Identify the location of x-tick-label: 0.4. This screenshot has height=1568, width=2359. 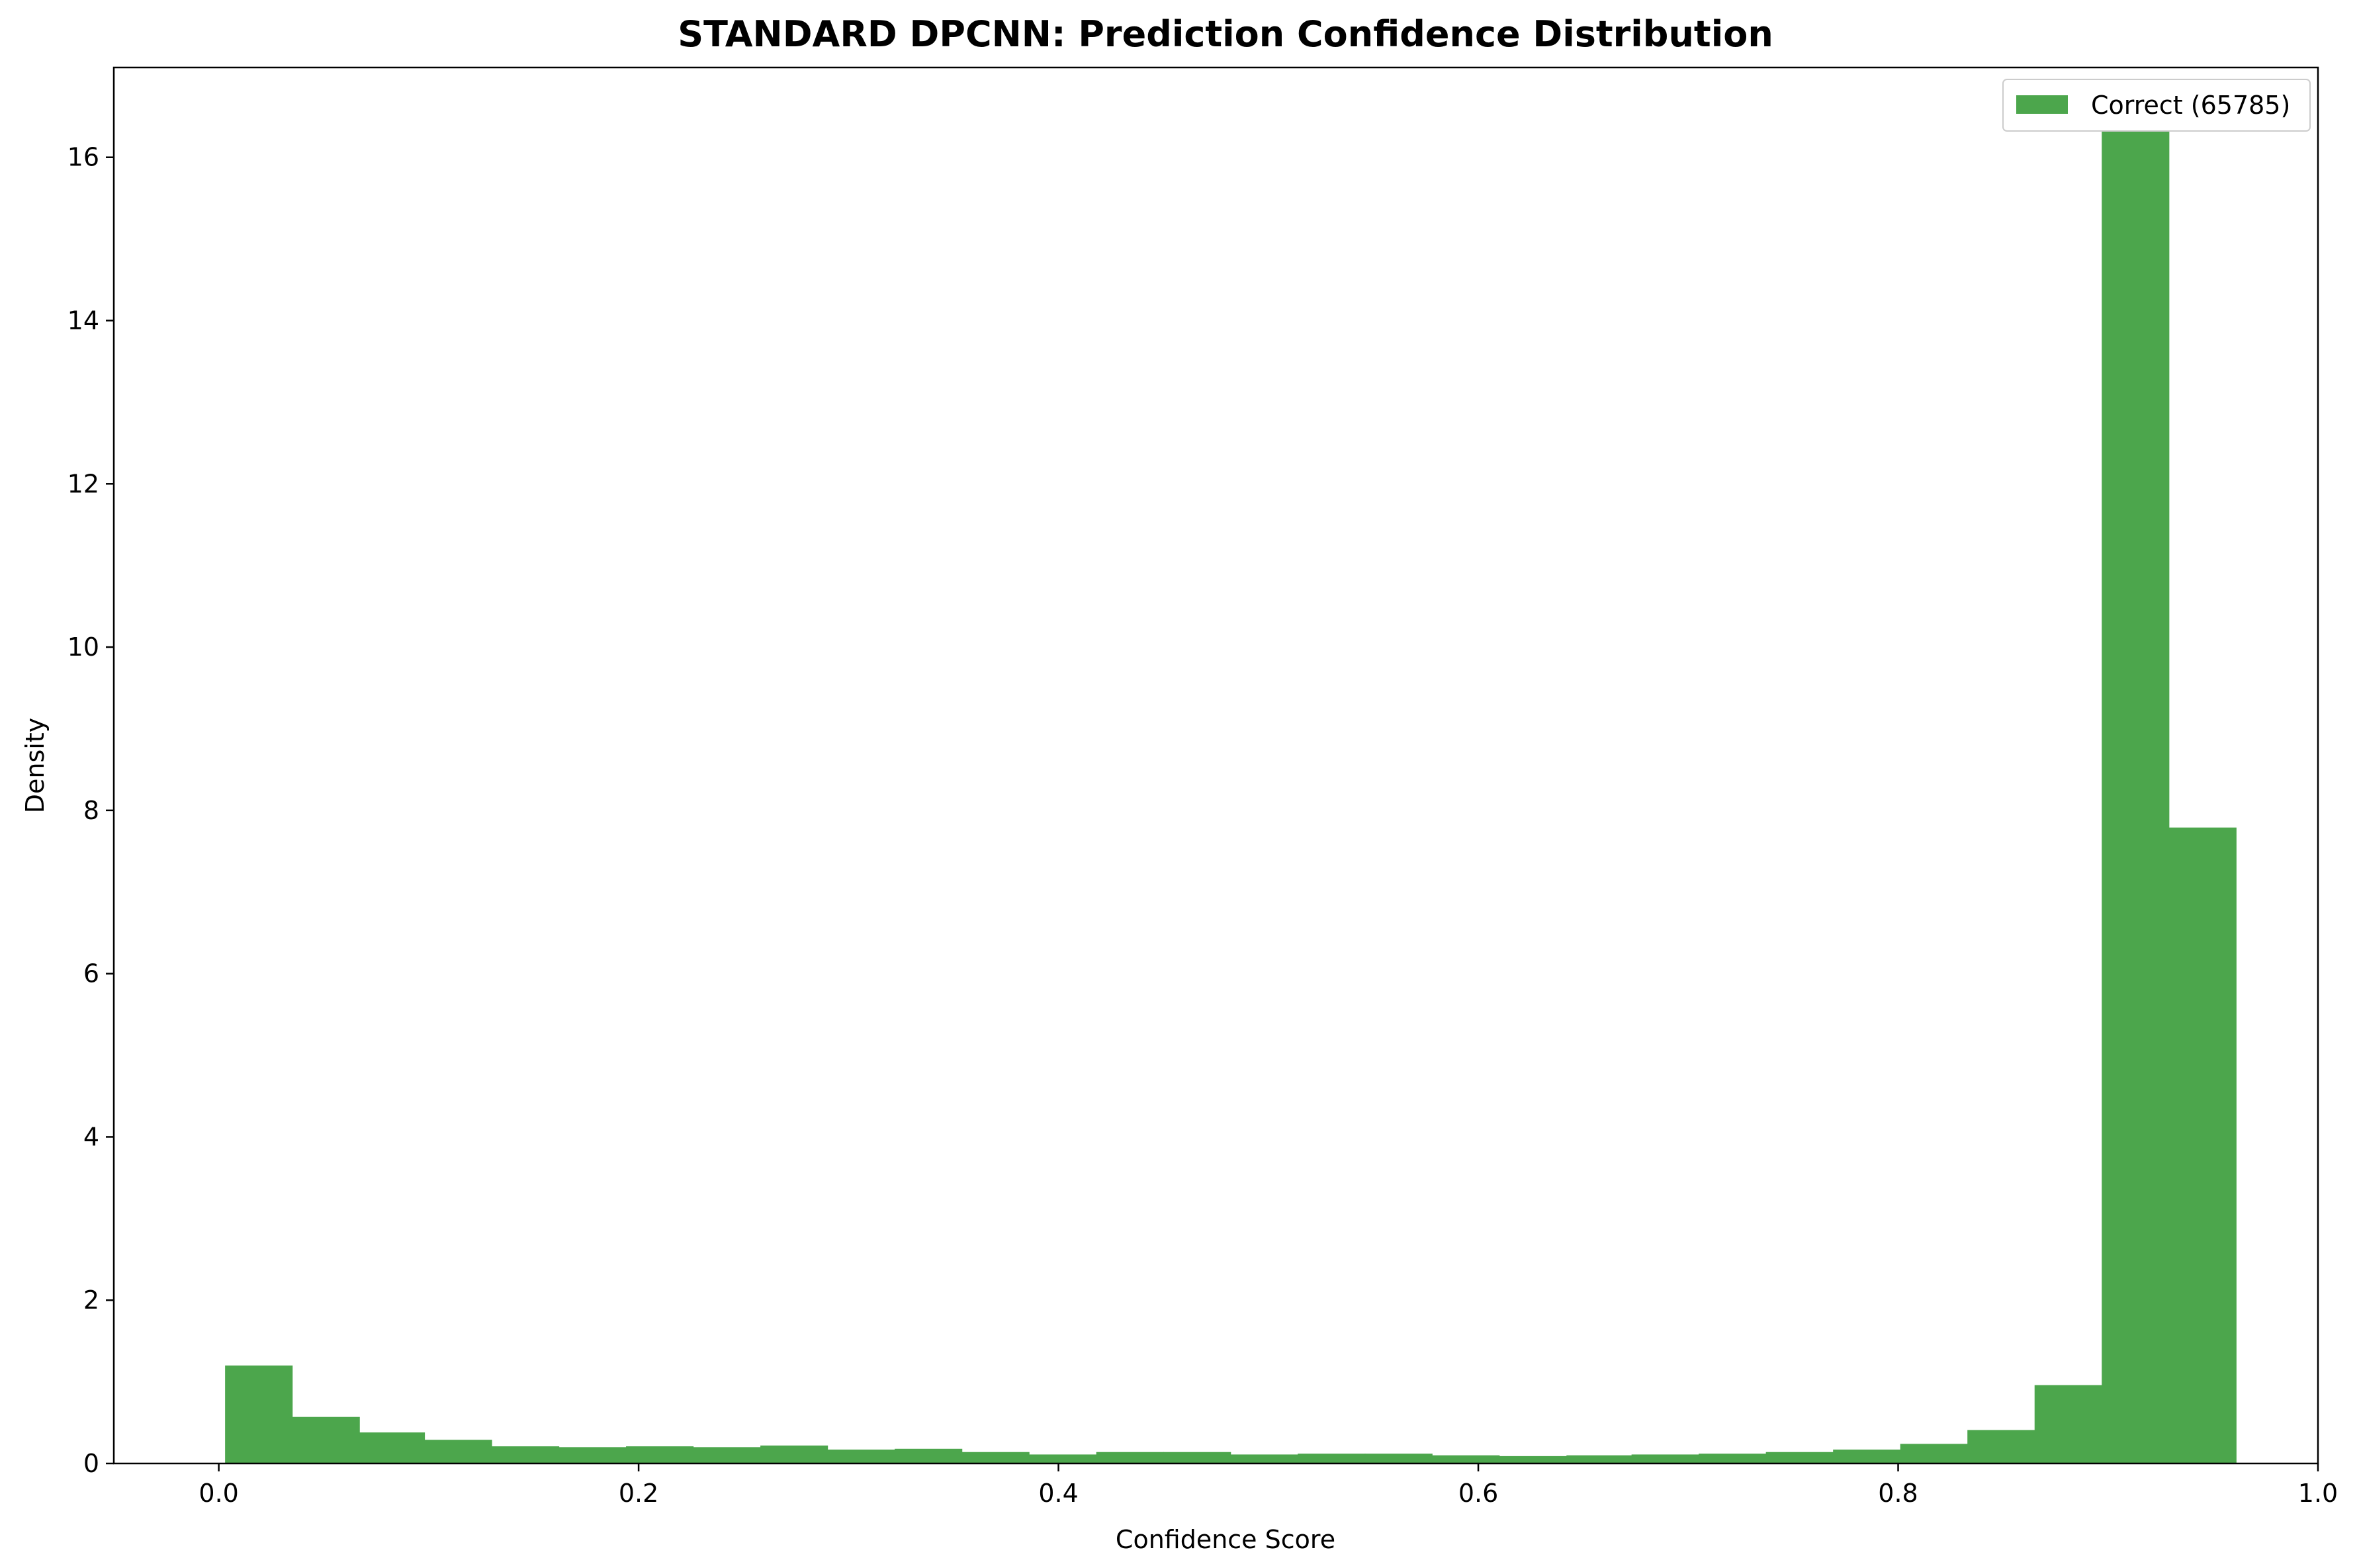
(1058, 1494).